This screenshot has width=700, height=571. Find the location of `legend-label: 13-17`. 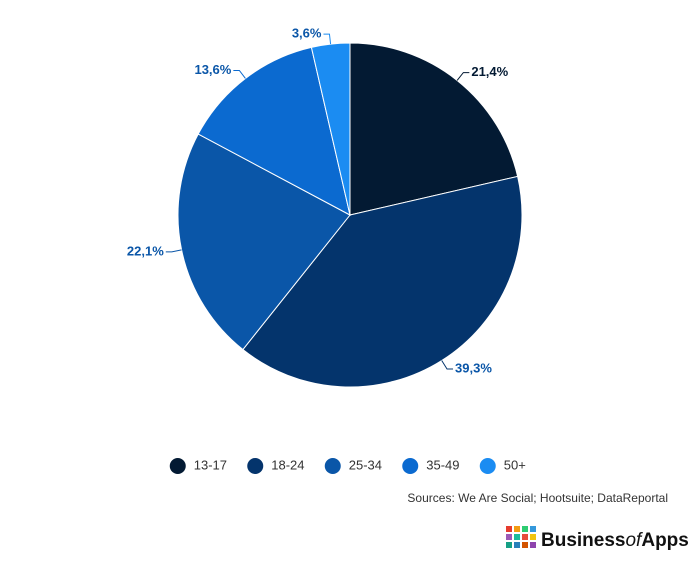

legend-label: 13-17 is located at coordinates (210, 464).